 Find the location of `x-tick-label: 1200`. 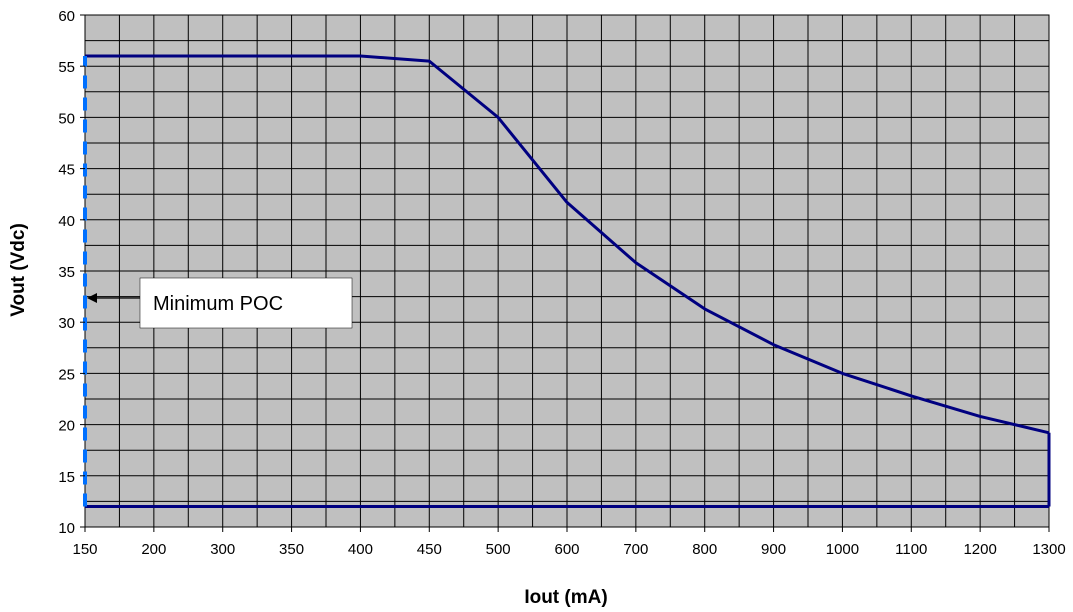

x-tick-label: 1200 is located at coordinates (979, 549).